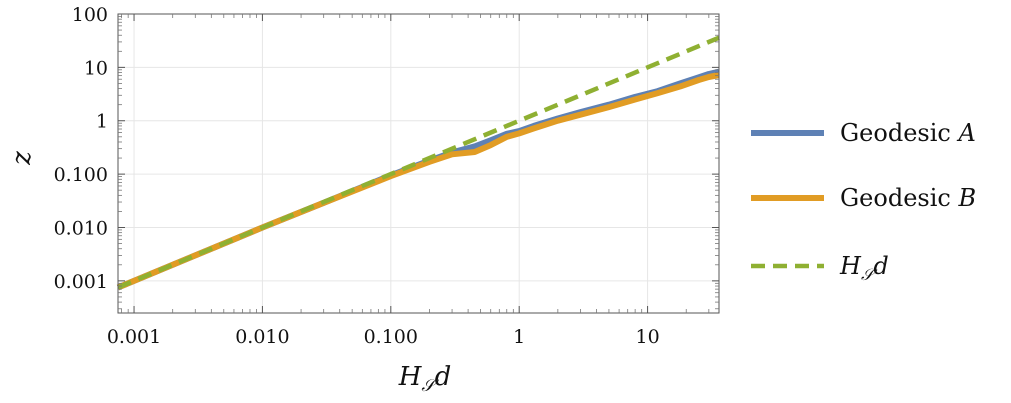 The image size is (1011, 403). What do you see at coordinates (81, 282) in the screenshot?
I see `y-tick-label: 0.001` at bounding box center [81, 282].